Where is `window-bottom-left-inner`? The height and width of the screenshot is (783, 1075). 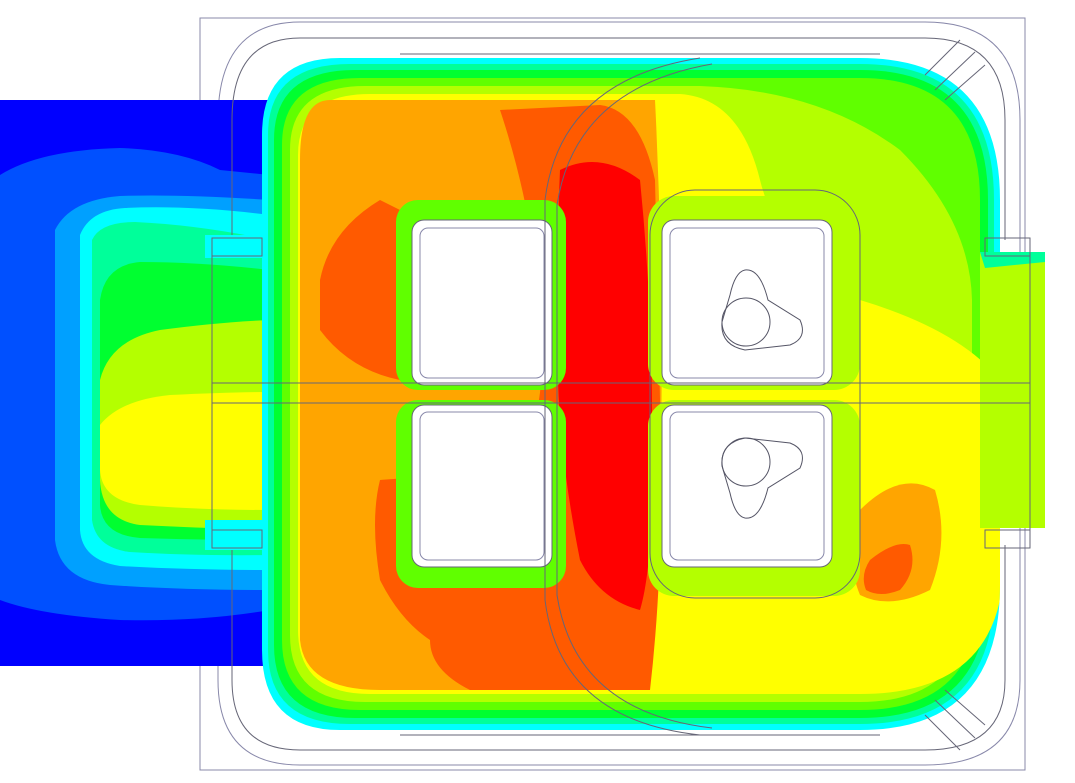
window-bottom-left-inner is located at coordinates (482, 486).